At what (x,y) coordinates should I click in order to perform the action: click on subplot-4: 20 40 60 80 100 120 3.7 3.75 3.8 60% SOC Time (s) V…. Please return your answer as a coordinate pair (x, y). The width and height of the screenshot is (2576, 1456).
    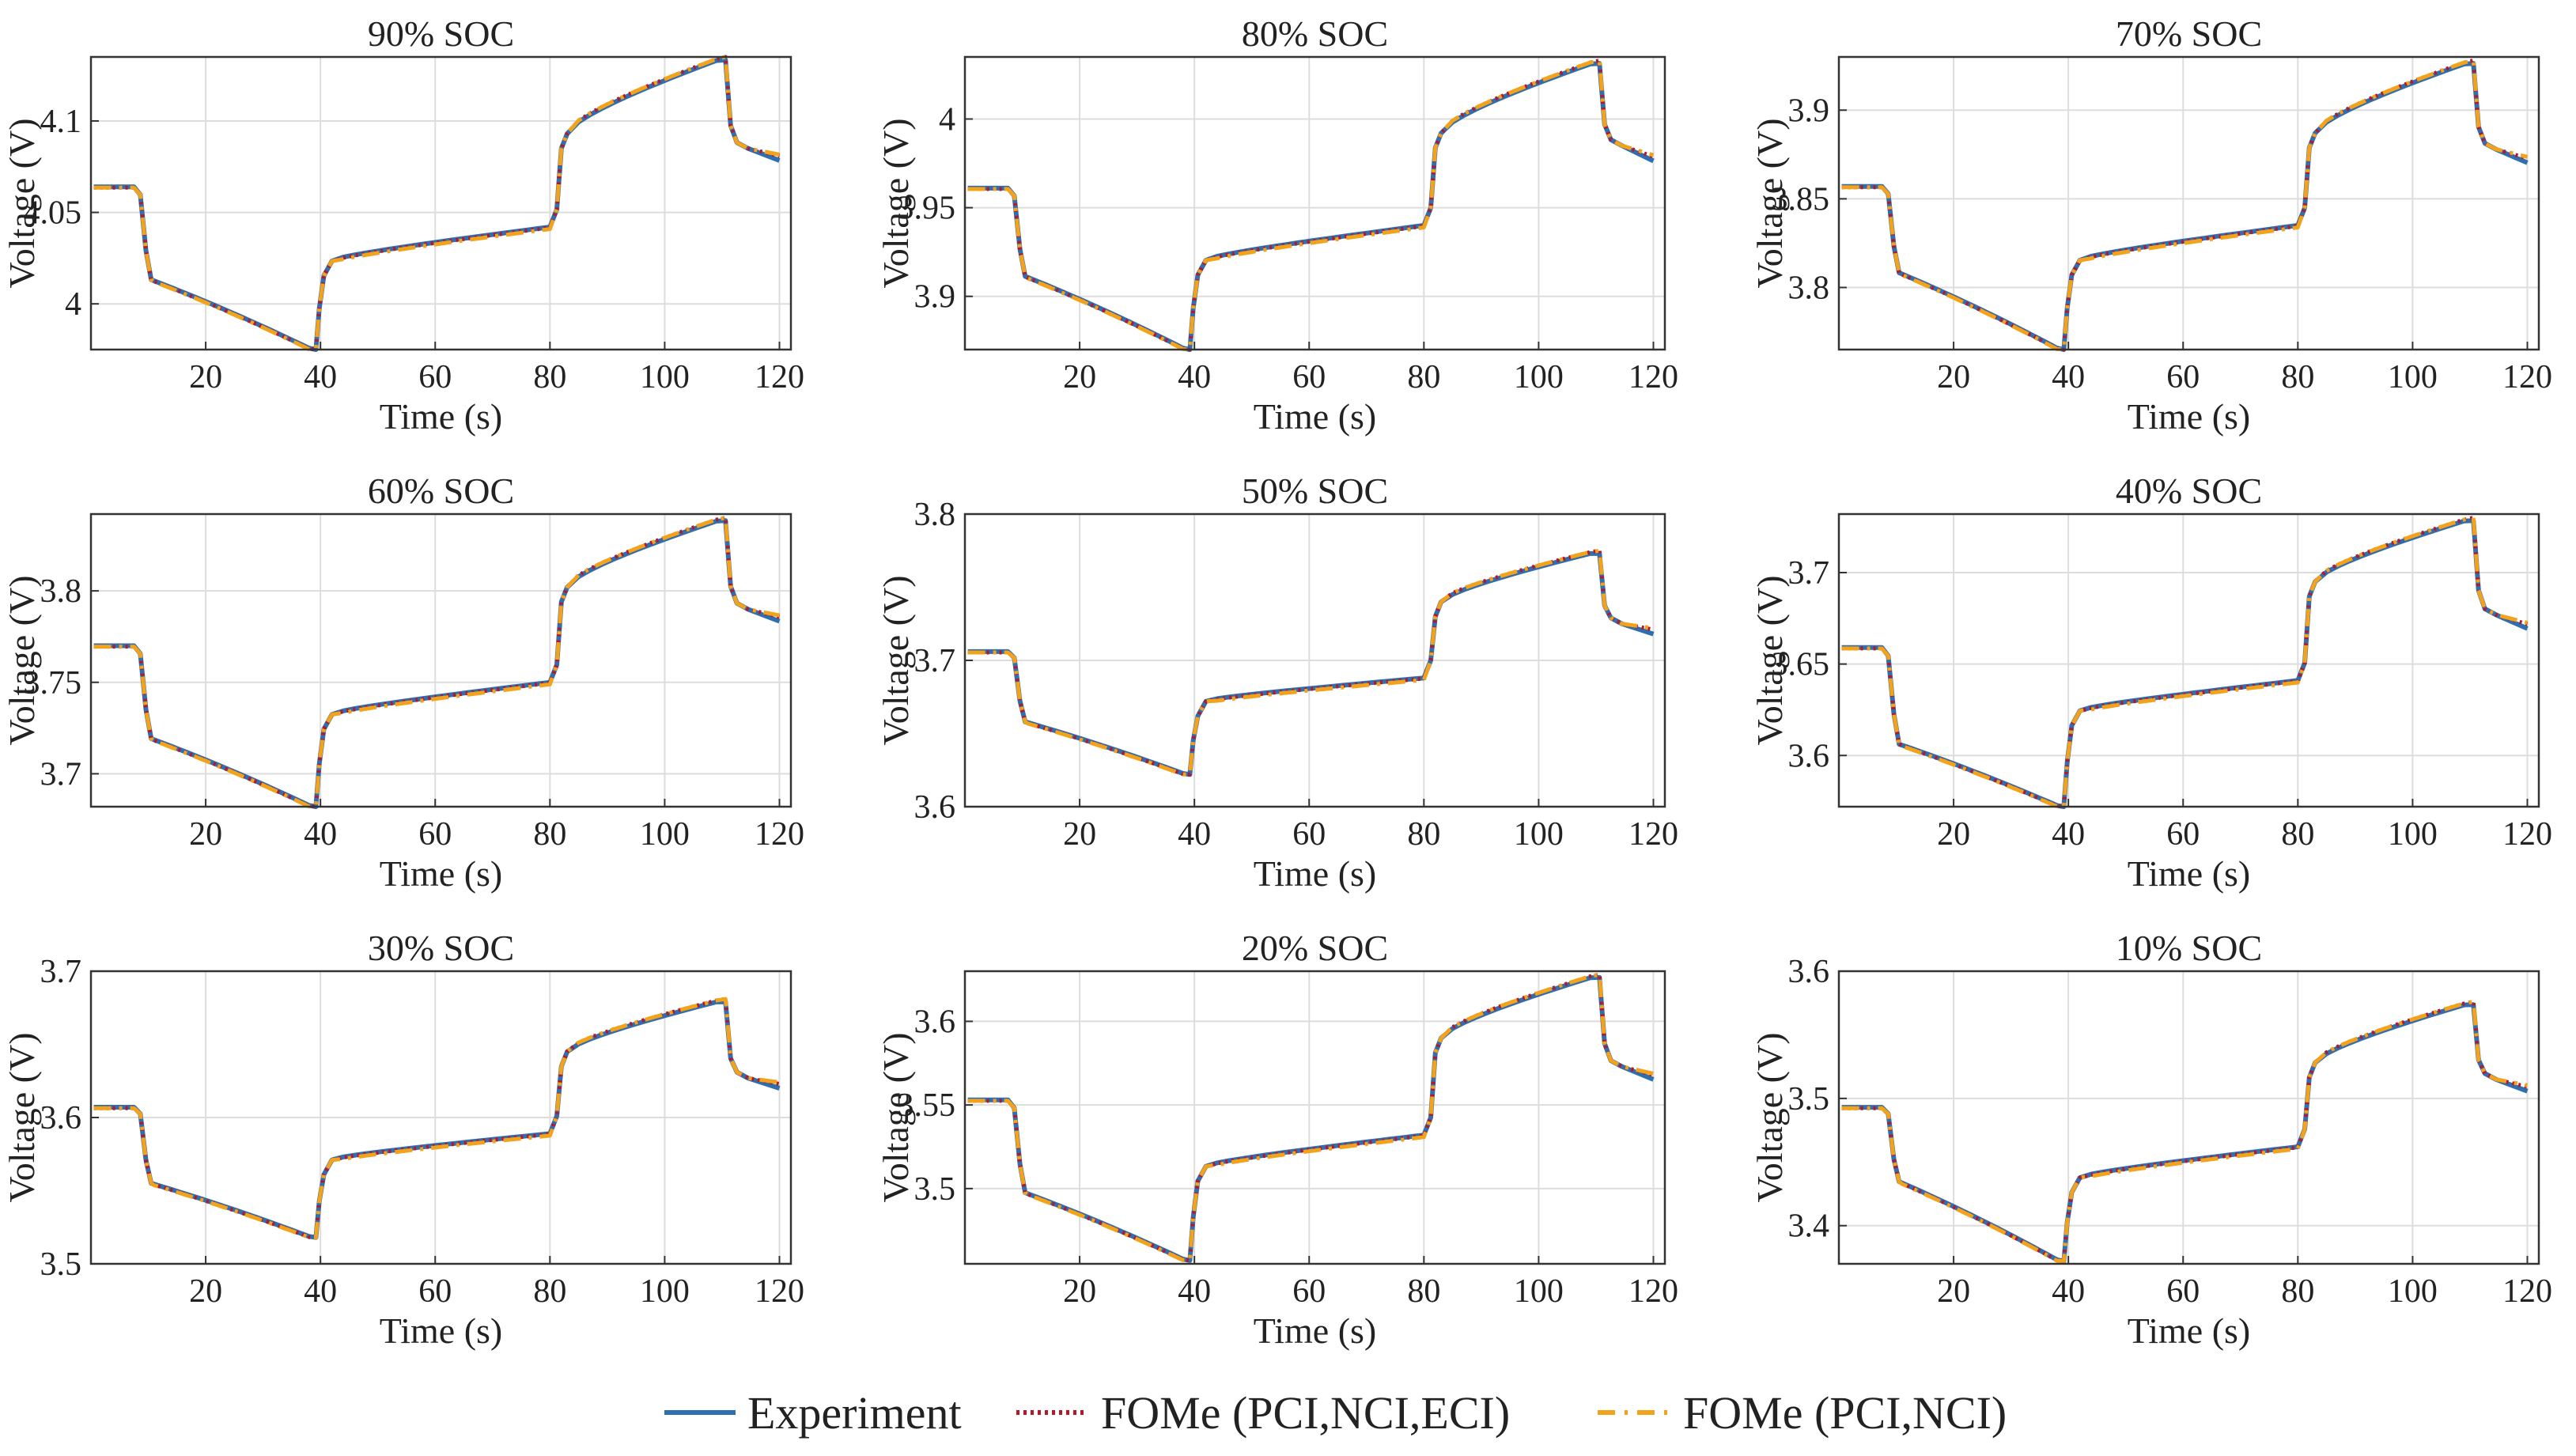
    Looking at the image, I should click on (403, 682).